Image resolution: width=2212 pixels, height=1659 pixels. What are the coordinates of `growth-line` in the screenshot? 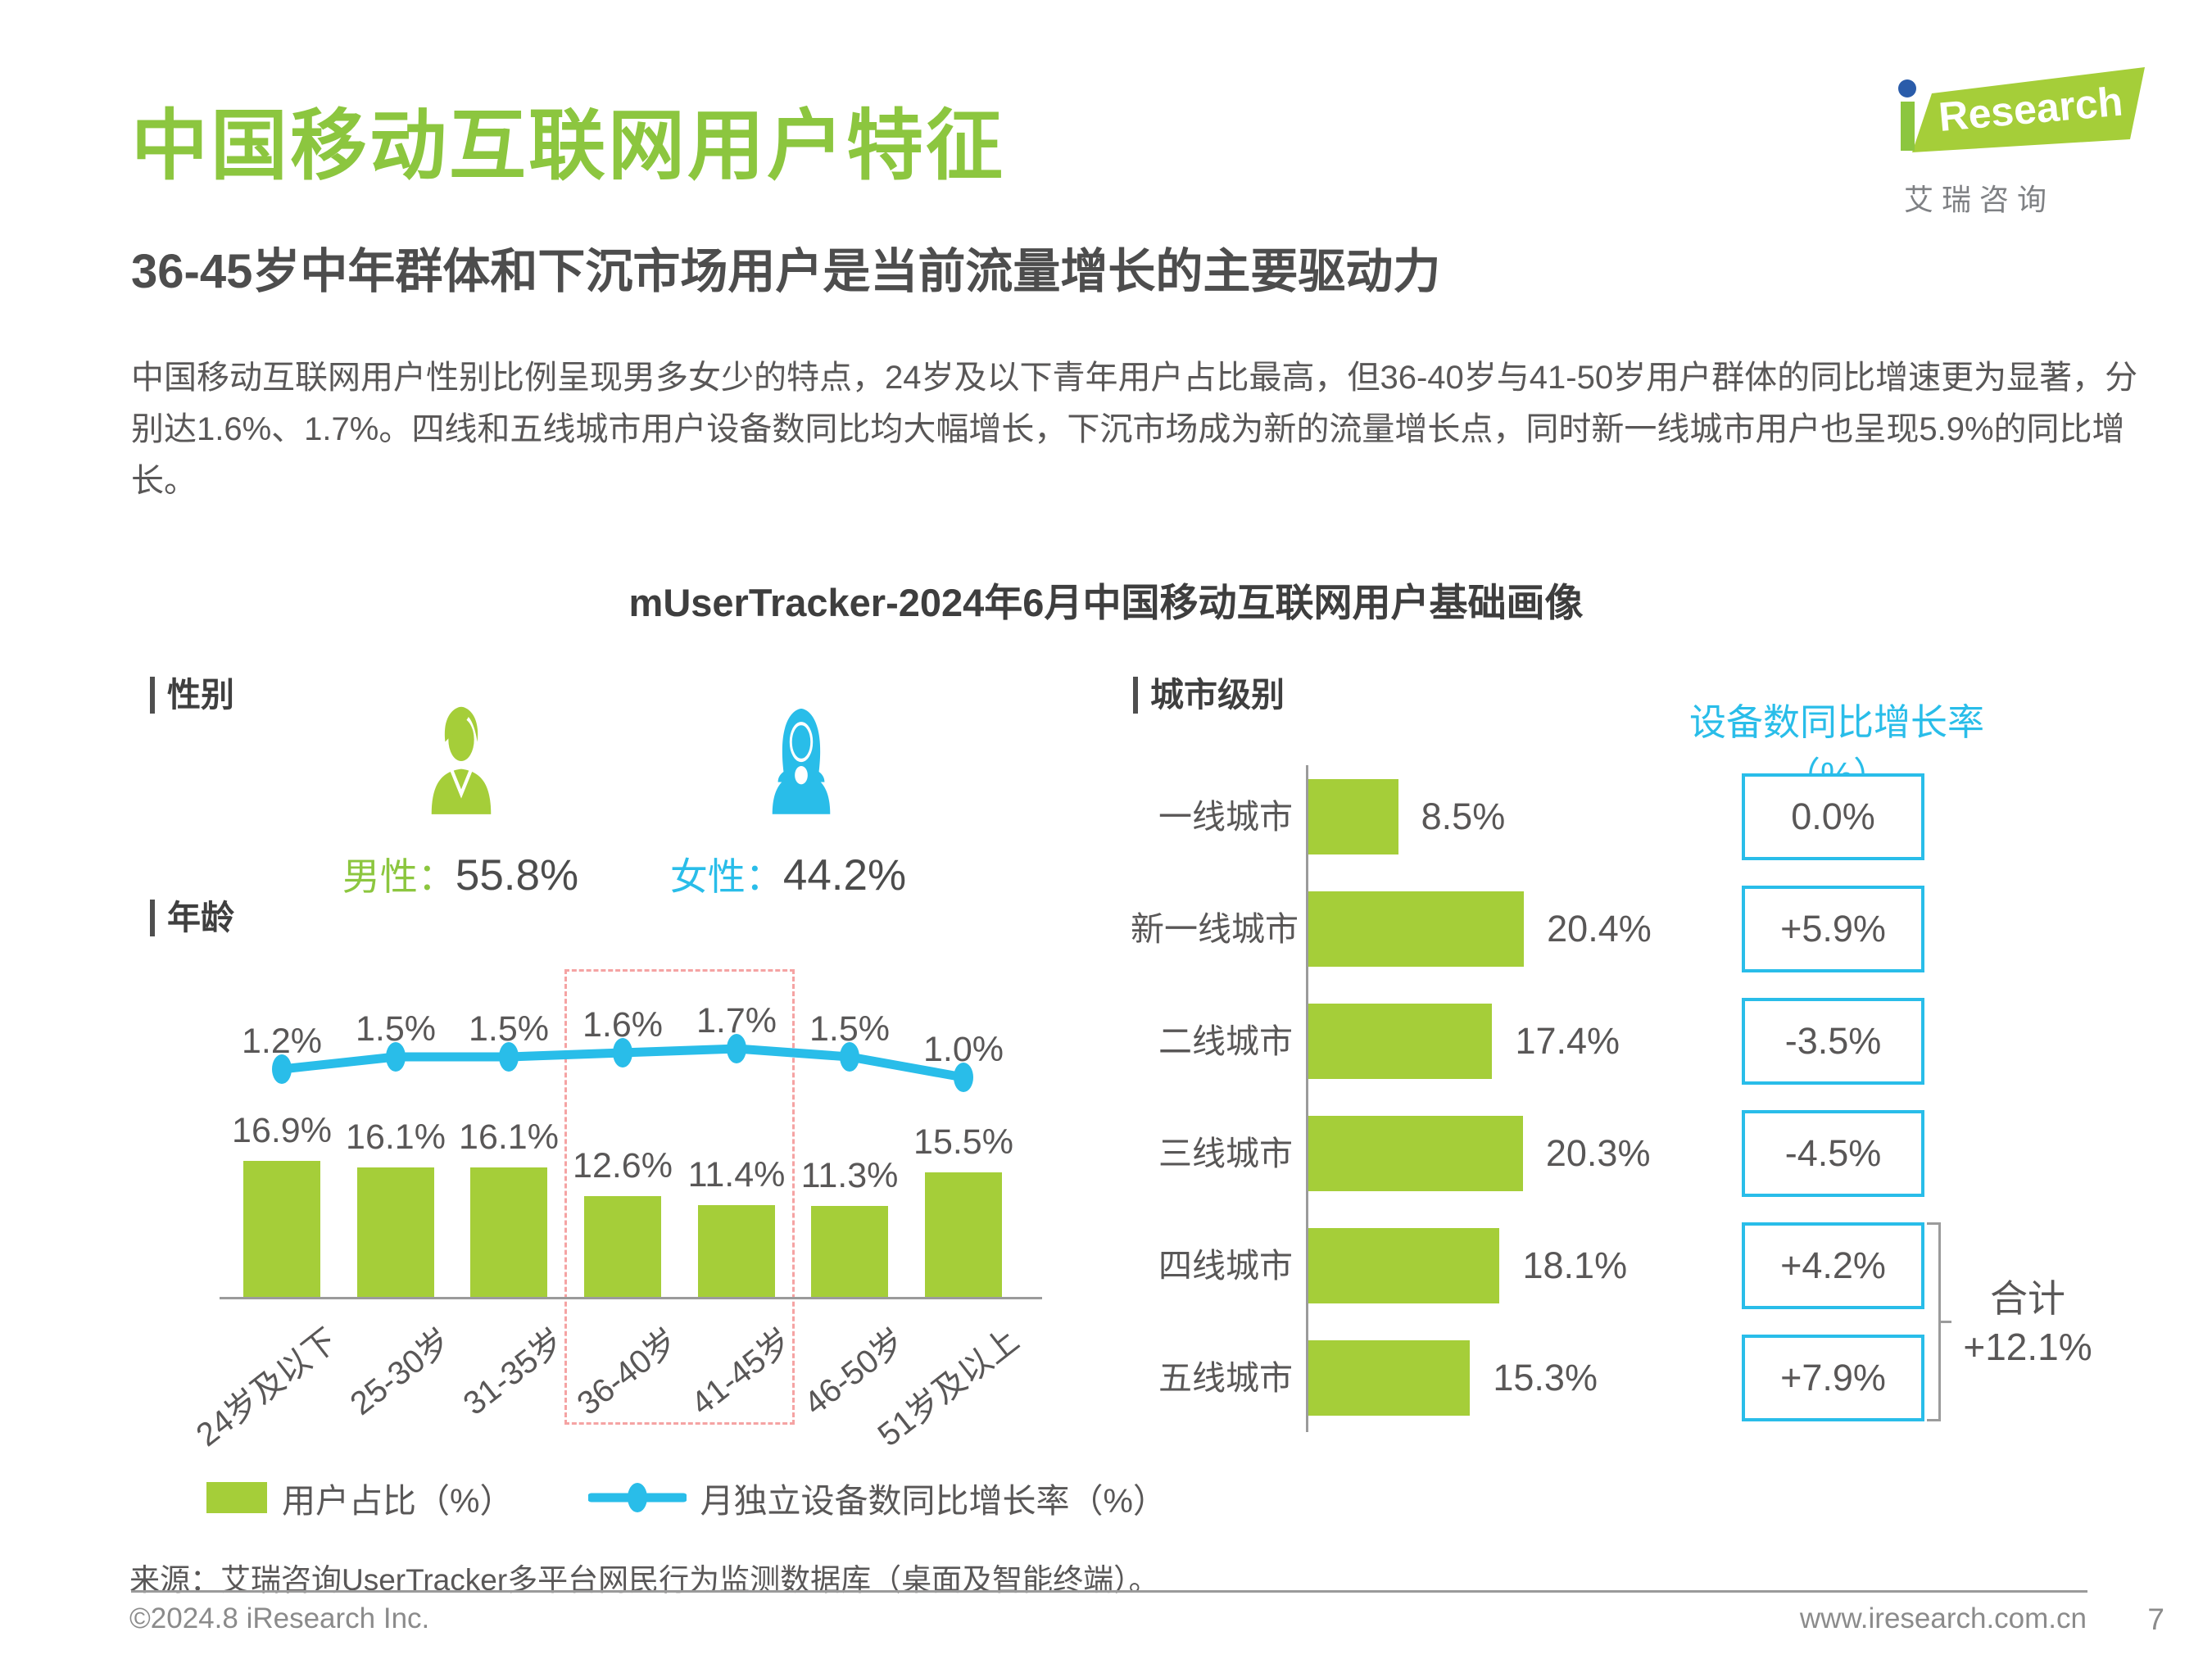 It's located at (622, 1063).